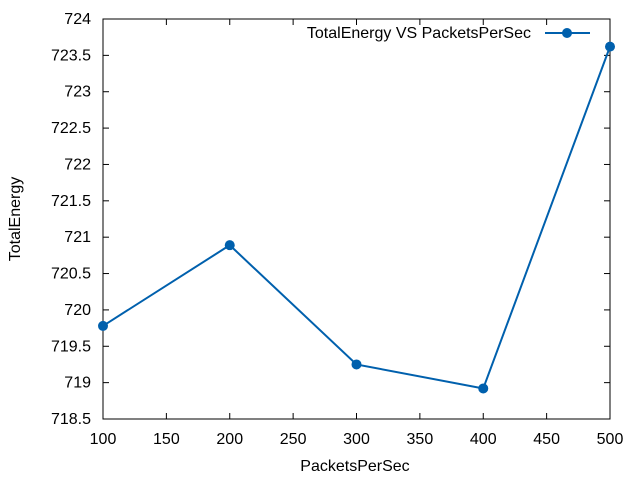  Describe the element at coordinates (15, 219) in the screenshot. I see `y-axis-label: TotalEnergy` at that location.